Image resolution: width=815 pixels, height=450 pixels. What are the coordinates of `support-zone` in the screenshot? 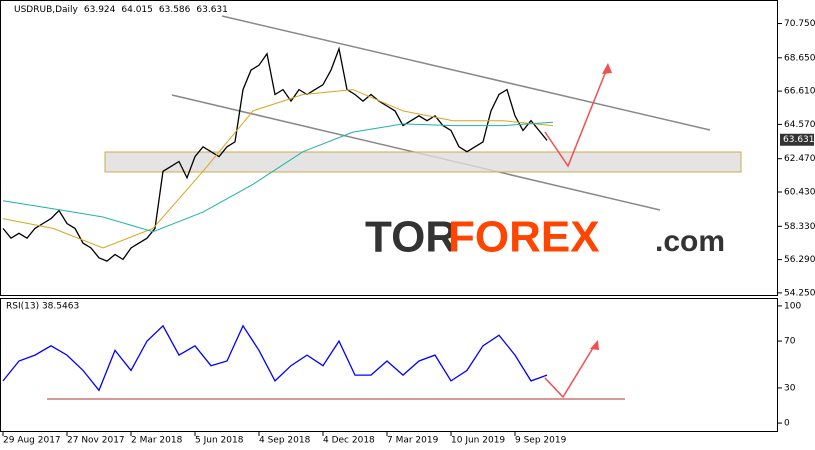 It's located at (423, 162).